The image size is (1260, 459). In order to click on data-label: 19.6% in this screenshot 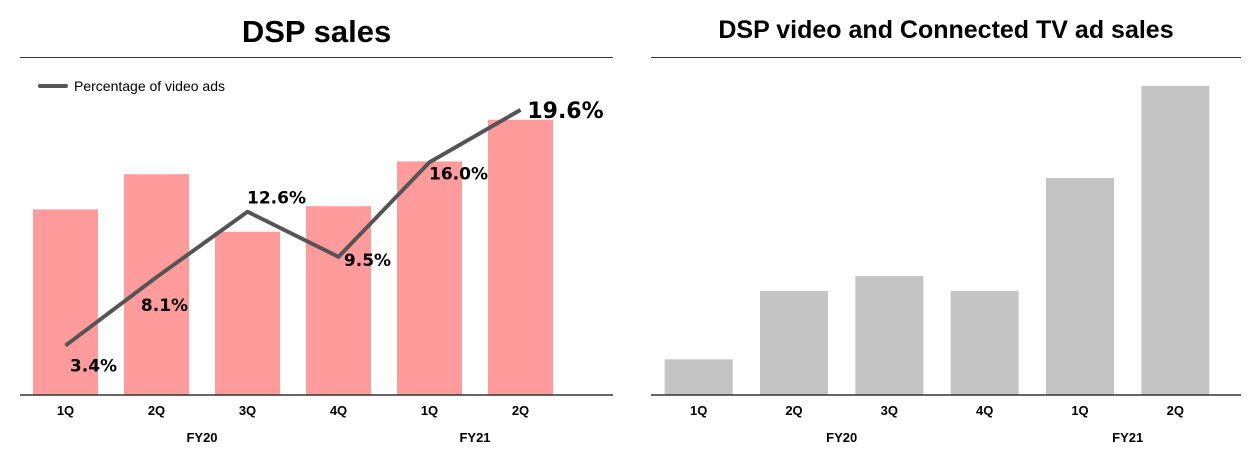, I will do `click(565, 111)`.